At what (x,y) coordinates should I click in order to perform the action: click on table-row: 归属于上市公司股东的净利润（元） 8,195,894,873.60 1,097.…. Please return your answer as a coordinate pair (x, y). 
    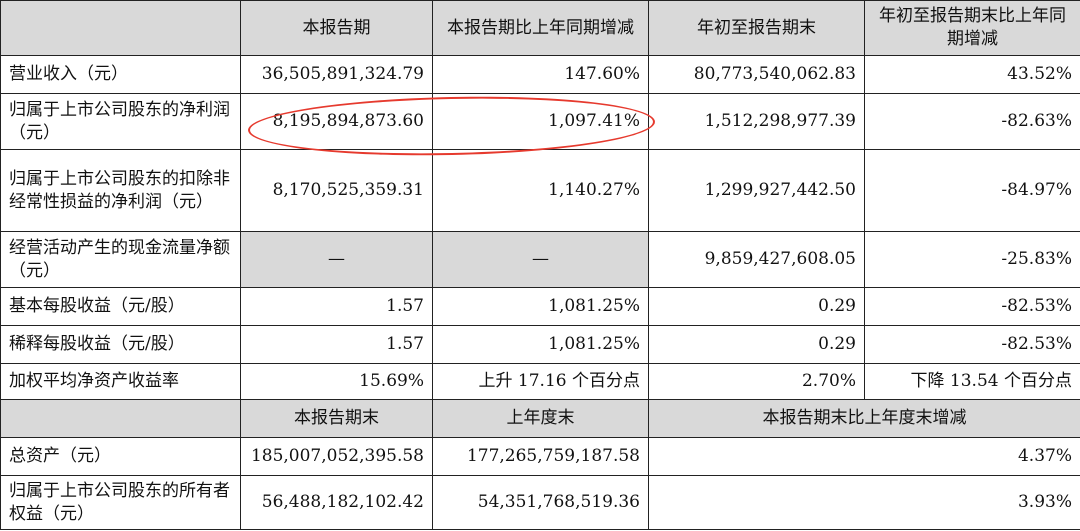
    Looking at the image, I should click on (540, 121).